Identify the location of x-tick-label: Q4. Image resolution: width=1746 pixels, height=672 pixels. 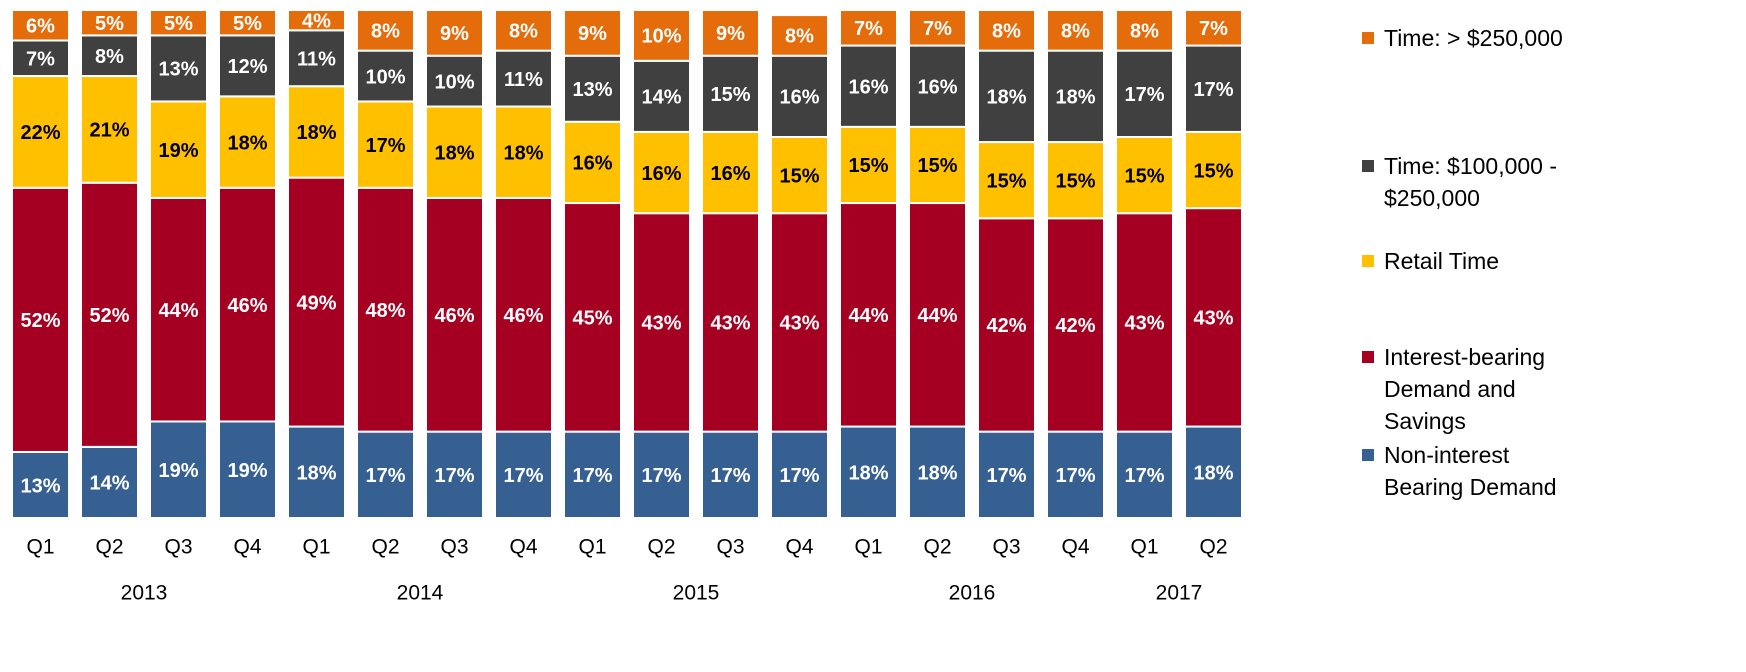
(523, 547).